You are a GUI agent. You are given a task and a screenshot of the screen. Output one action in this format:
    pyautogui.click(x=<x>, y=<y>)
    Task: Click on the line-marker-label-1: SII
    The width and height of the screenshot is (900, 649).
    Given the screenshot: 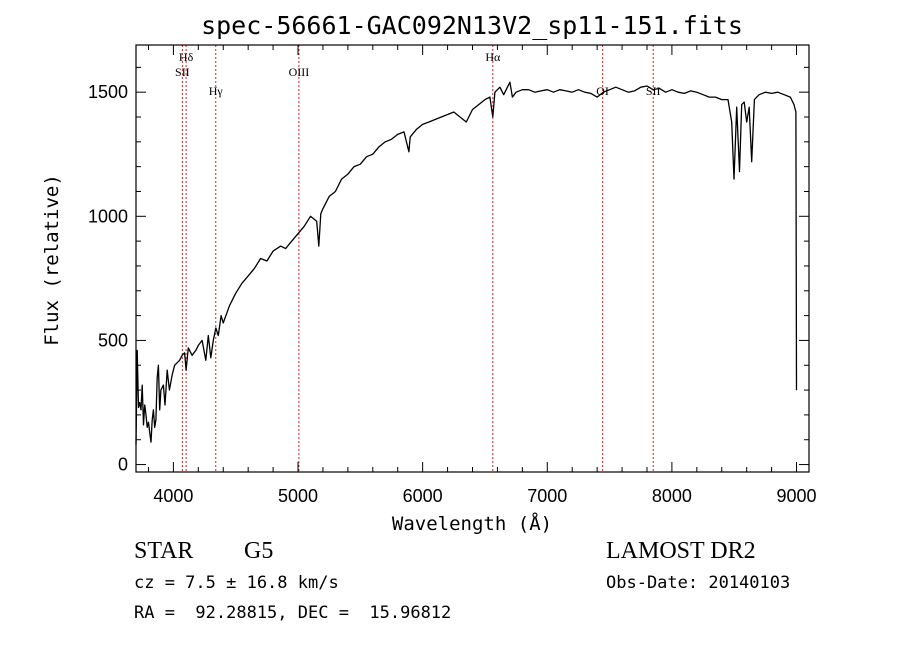 What is the action you would take?
    pyautogui.click(x=182, y=72)
    